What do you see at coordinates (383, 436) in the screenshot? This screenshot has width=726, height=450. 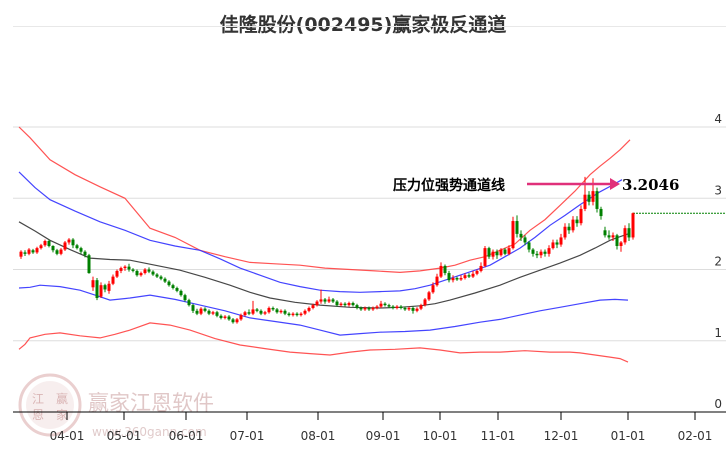 I see `x-tick-label: 09-01` at bounding box center [383, 436].